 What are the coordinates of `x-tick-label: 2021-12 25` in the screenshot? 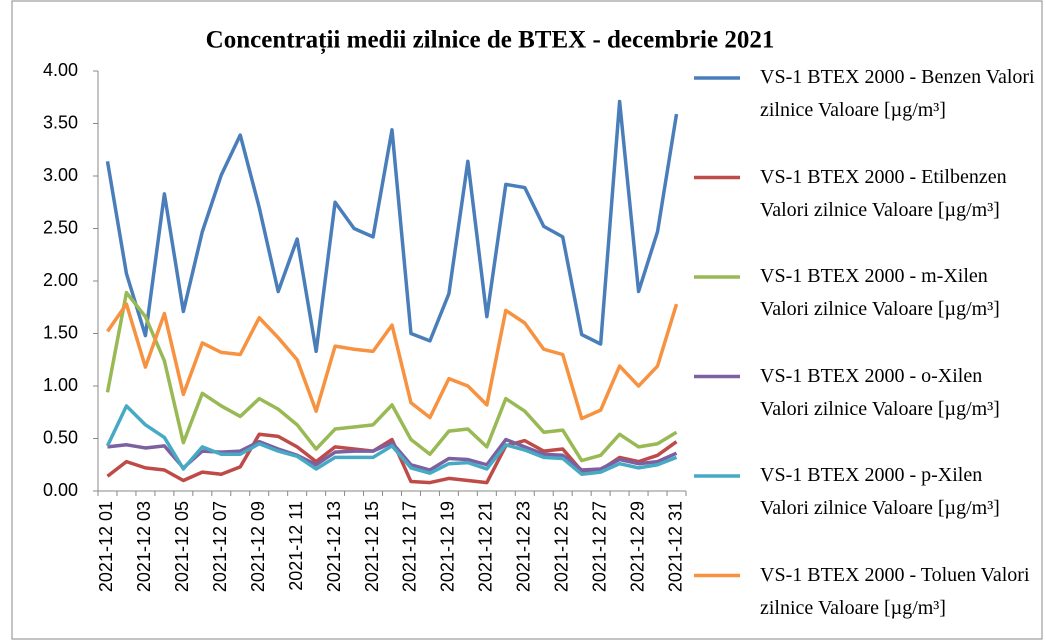 It's located at (561, 546).